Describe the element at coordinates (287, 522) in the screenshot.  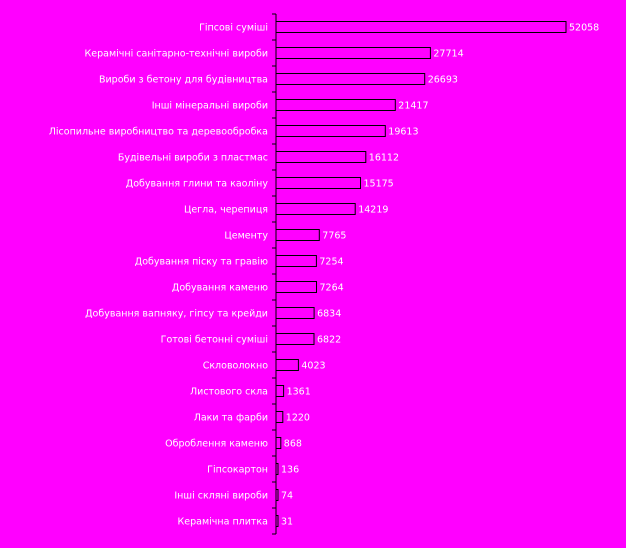
I see `value-label-19: 31` at that location.